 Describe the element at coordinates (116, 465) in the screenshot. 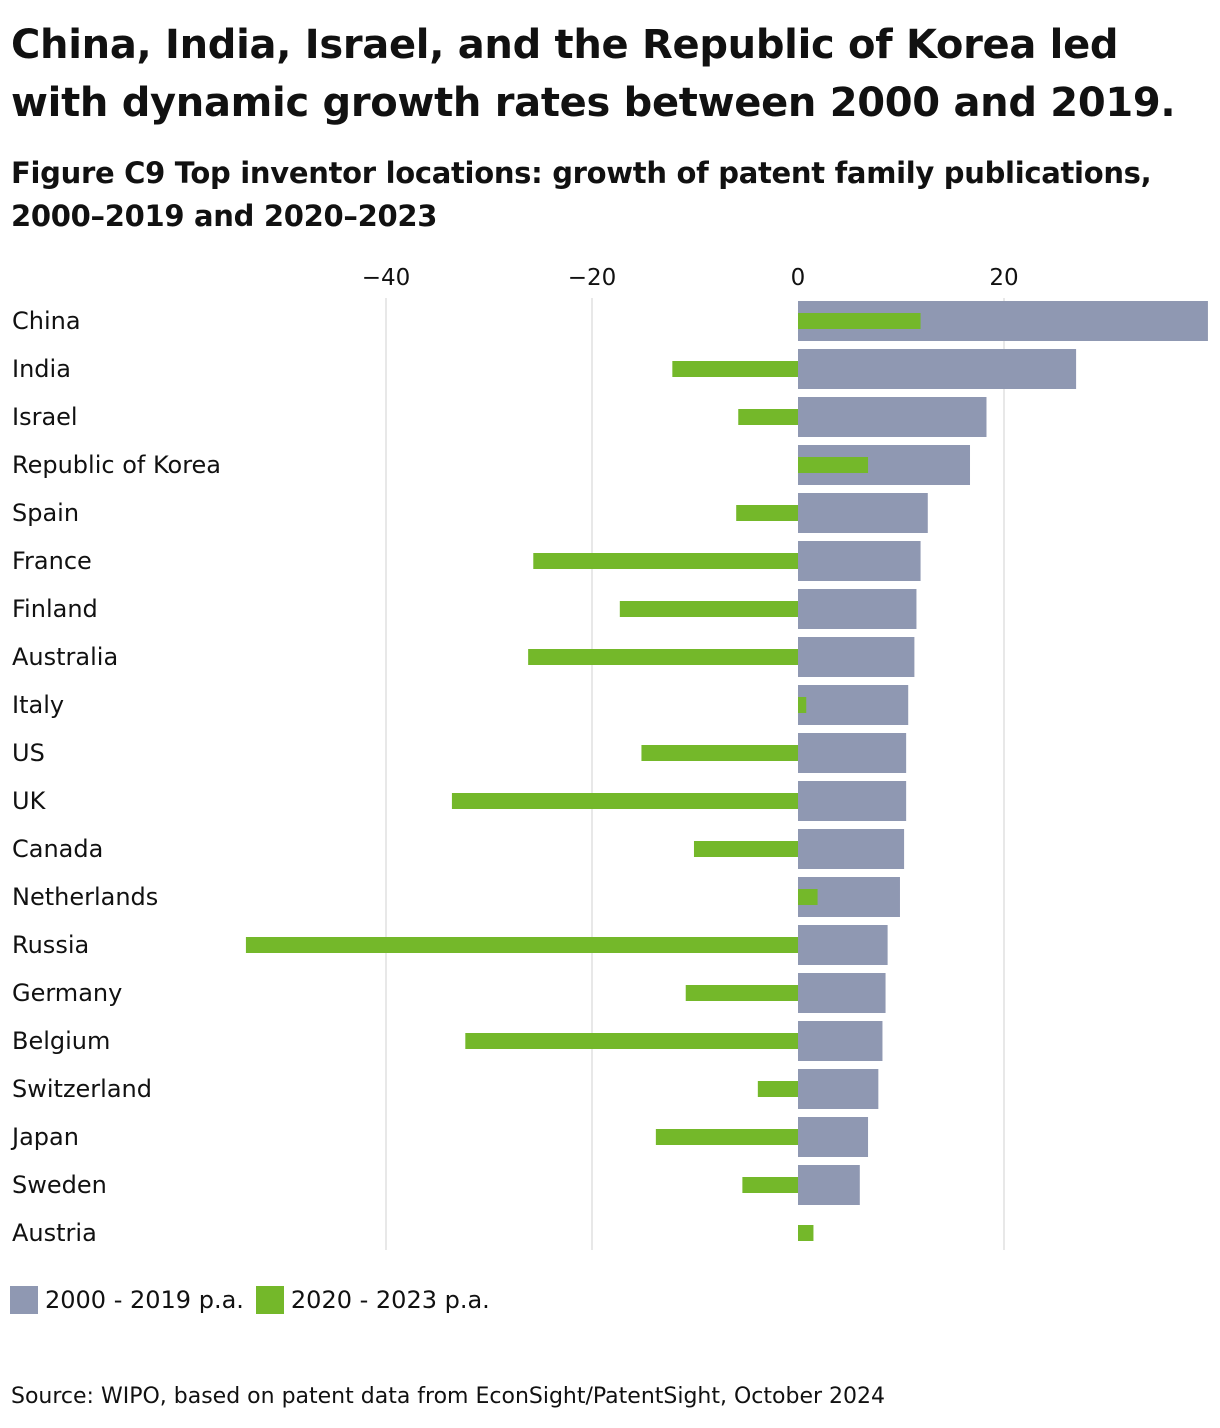

I see `category-label: Republic of Korea` at that location.